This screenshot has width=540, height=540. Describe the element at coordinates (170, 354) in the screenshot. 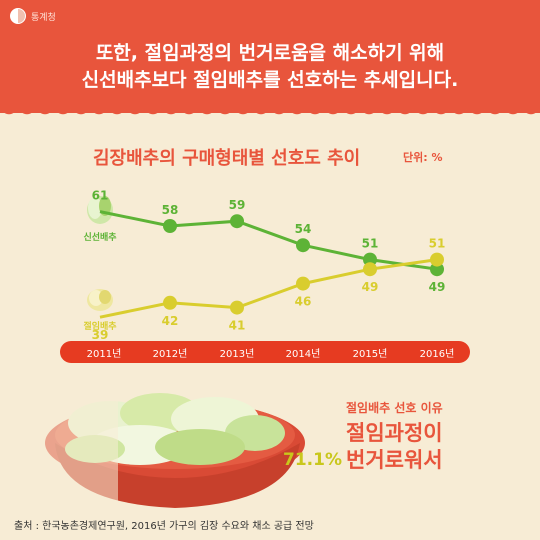

I see `x-tick-label: 2012년` at that location.